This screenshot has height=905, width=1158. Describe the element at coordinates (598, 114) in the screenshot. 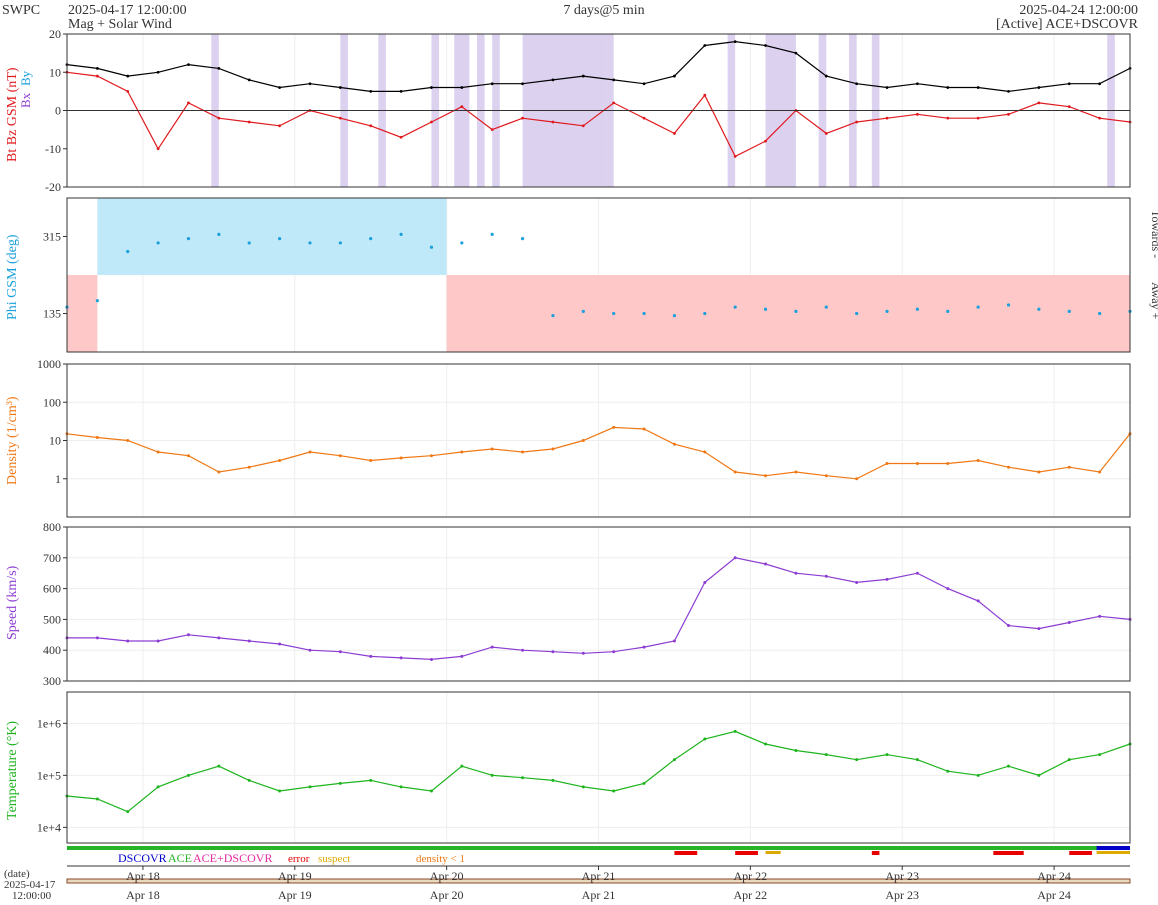

I see `series-line-bz` at that location.